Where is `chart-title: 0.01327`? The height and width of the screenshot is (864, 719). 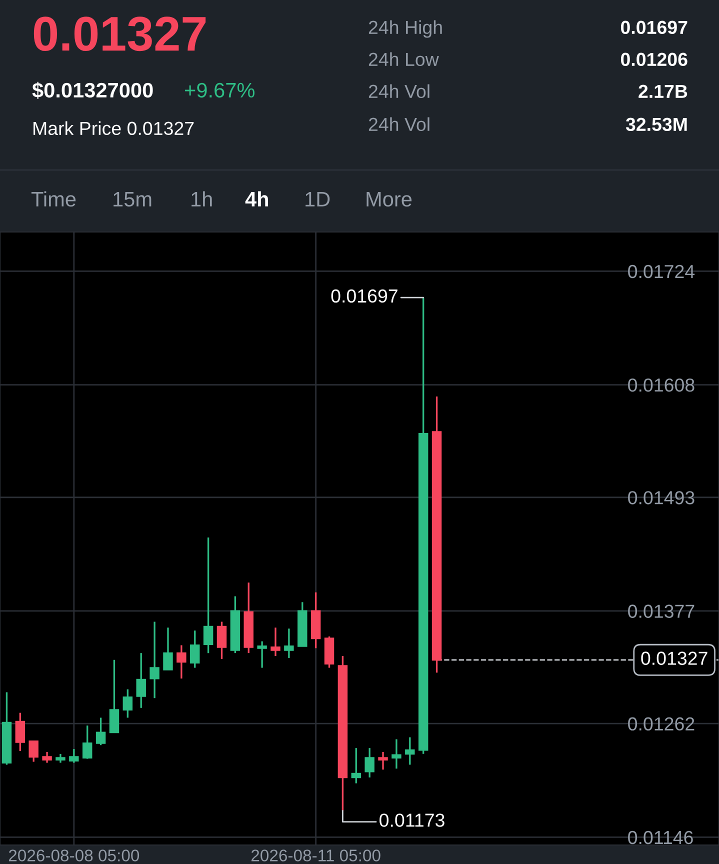 chart-title: 0.01327 is located at coordinates (120, 34).